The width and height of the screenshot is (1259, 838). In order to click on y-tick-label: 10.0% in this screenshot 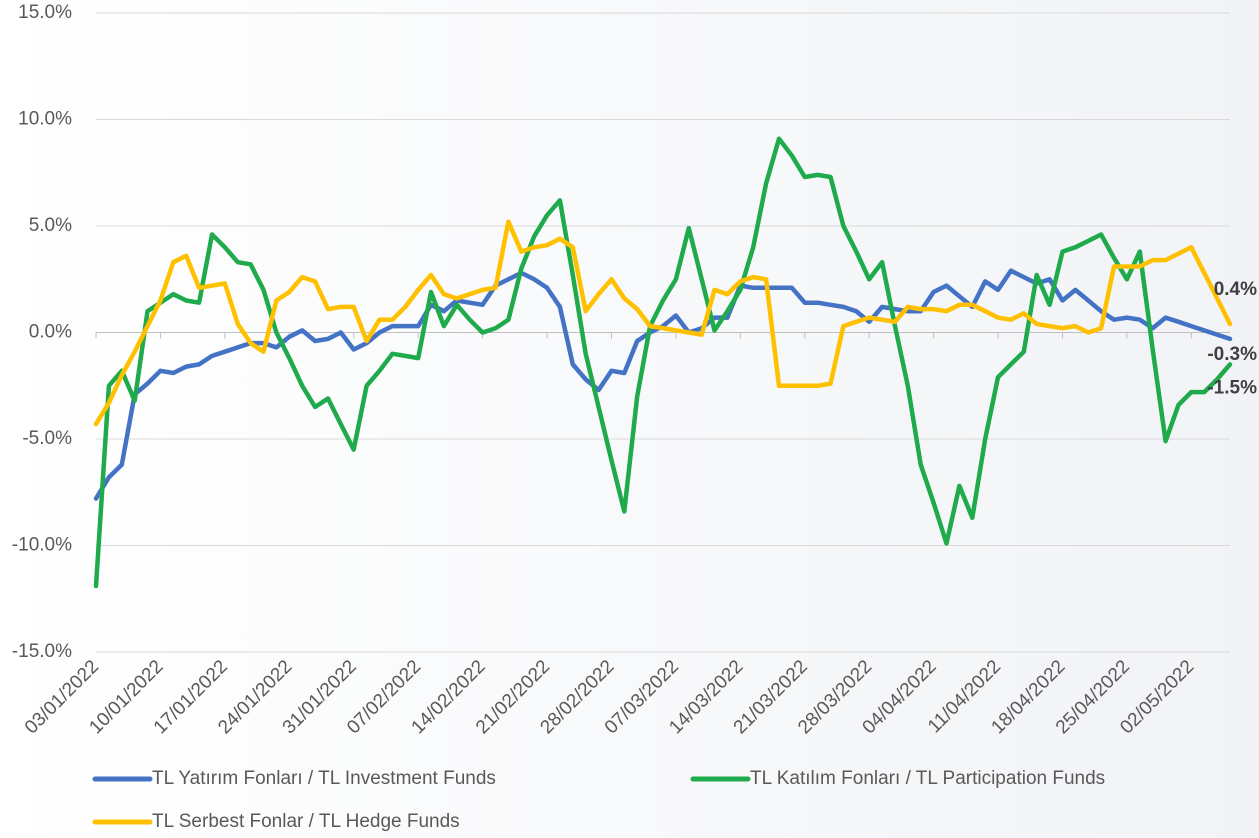, I will do `click(45, 119)`.